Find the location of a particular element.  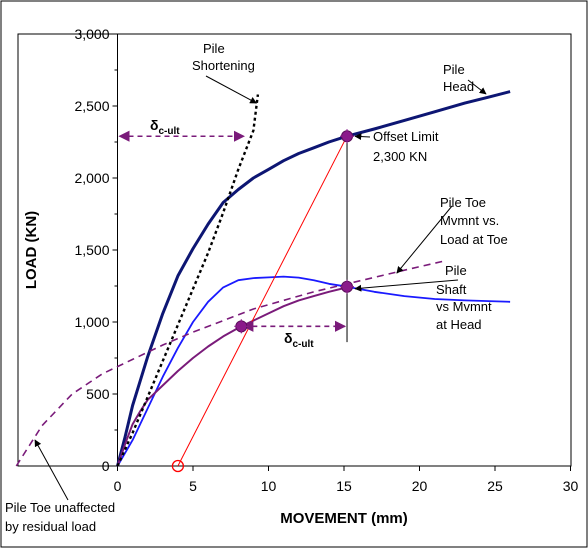

x-tick-label: 5 is located at coordinates (193, 486).